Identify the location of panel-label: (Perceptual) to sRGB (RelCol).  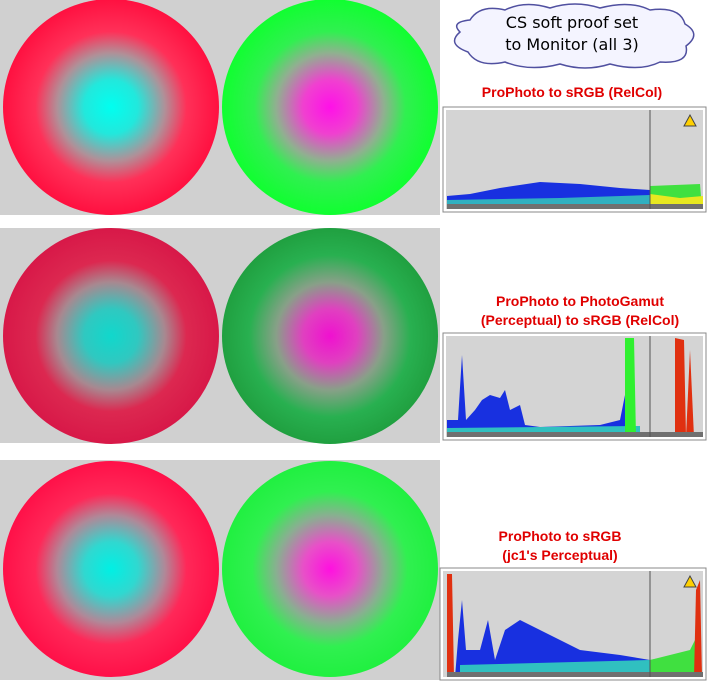
(580, 320).